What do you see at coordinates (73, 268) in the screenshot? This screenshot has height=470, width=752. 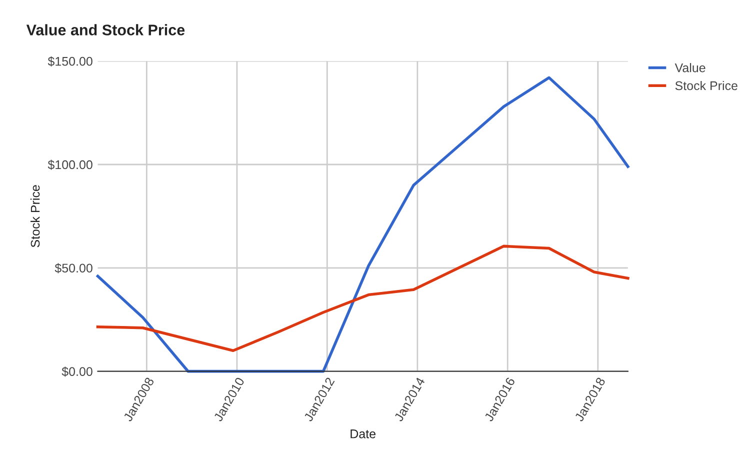 I see `y-tick-label: $50.00` at bounding box center [73, 268].